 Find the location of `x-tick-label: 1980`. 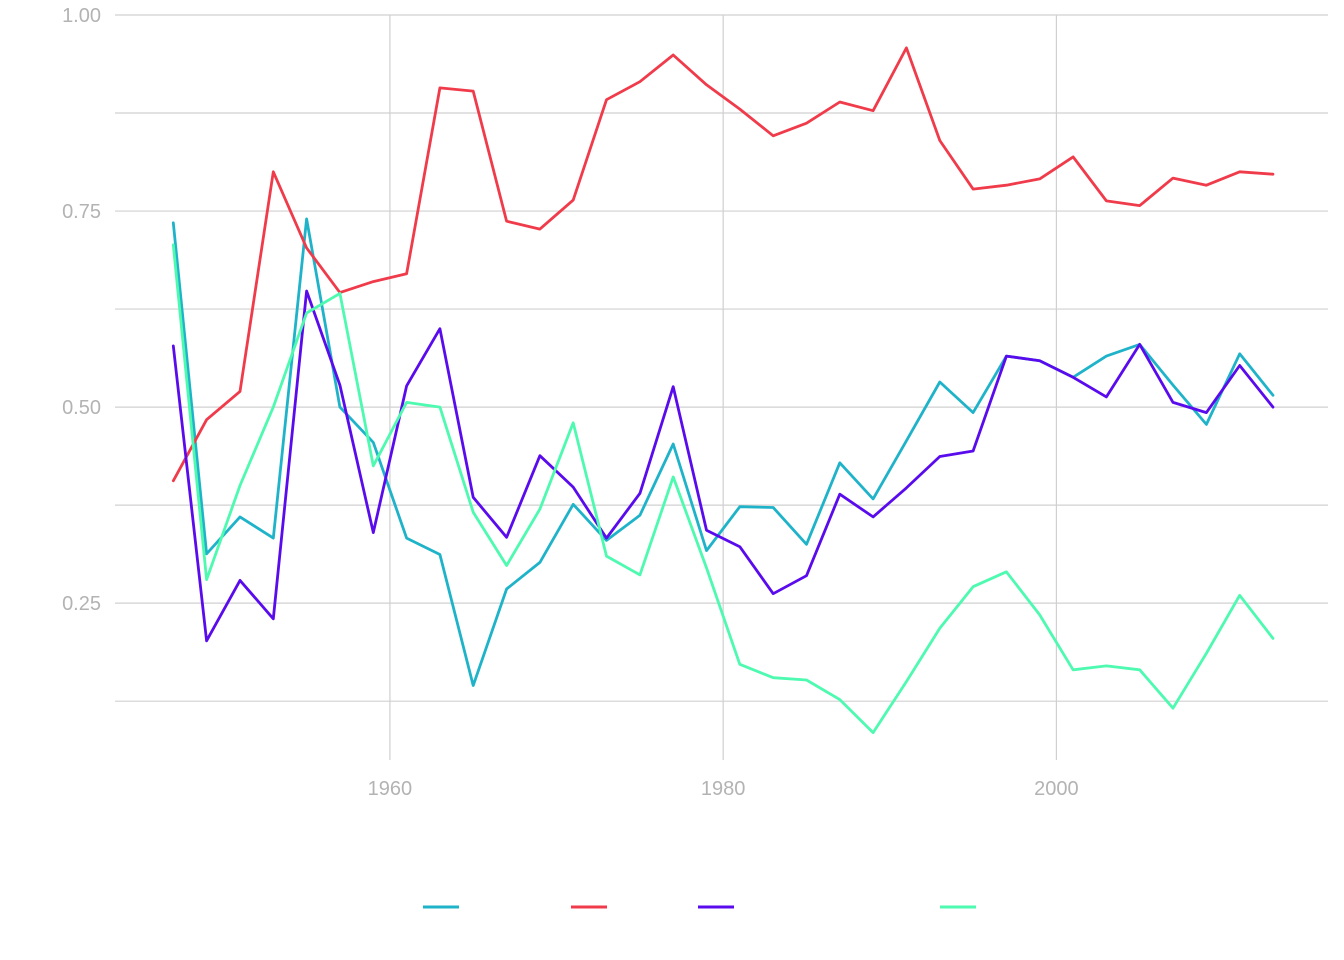

x-tick-label: 1980 is located at coordinates (723, 789).